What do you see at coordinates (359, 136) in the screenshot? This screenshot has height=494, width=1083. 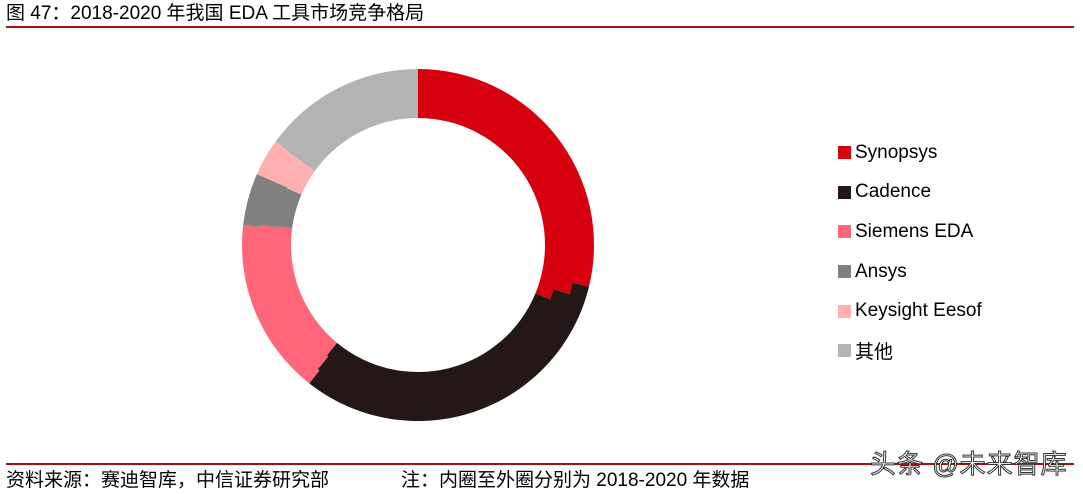 I see `ring-2018-segment-其他` at bounding box center [359, 136].